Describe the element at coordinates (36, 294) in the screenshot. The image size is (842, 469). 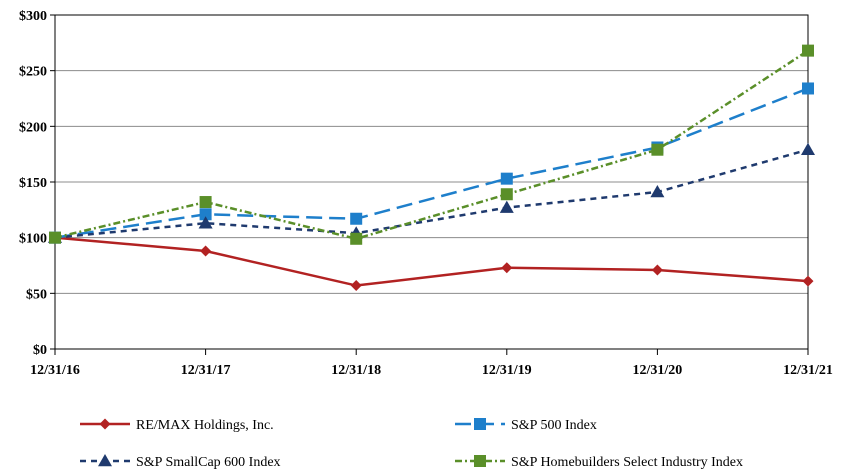
I see `y-tick-label: $50` at that location.